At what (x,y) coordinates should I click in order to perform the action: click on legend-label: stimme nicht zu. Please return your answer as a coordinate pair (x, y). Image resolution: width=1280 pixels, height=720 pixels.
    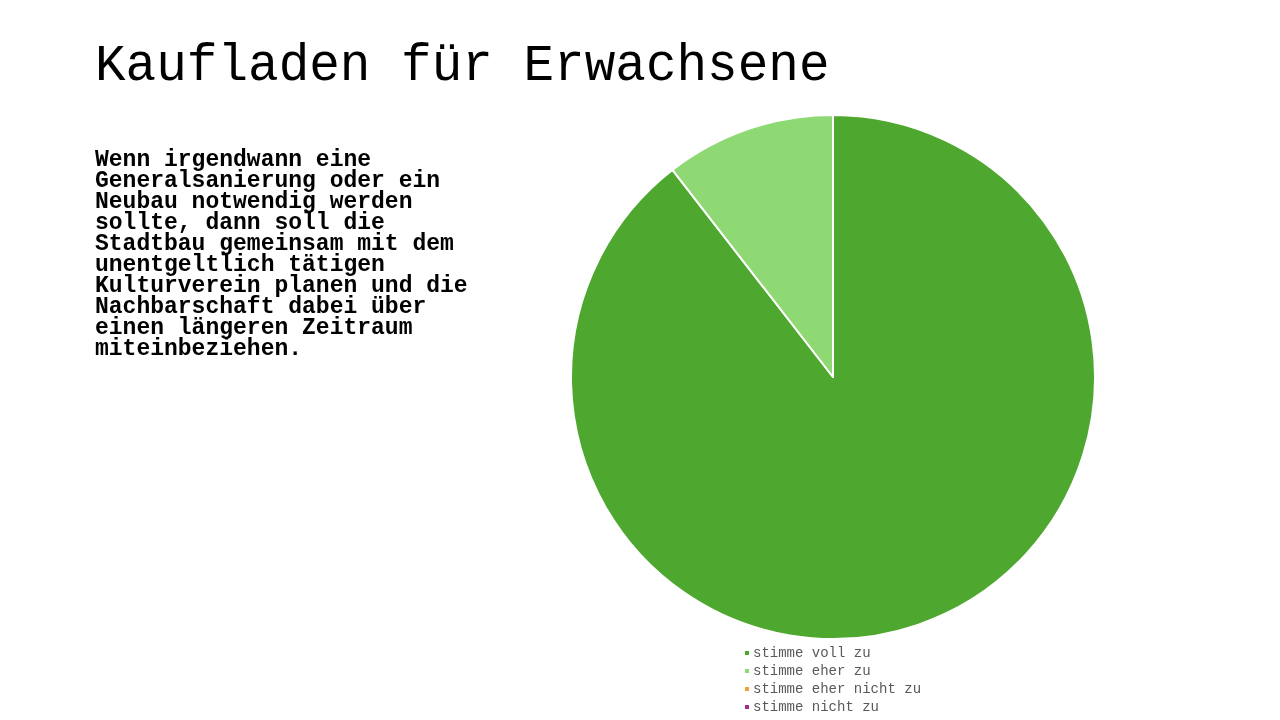
    Looking at the image, I should click on (816, 707).